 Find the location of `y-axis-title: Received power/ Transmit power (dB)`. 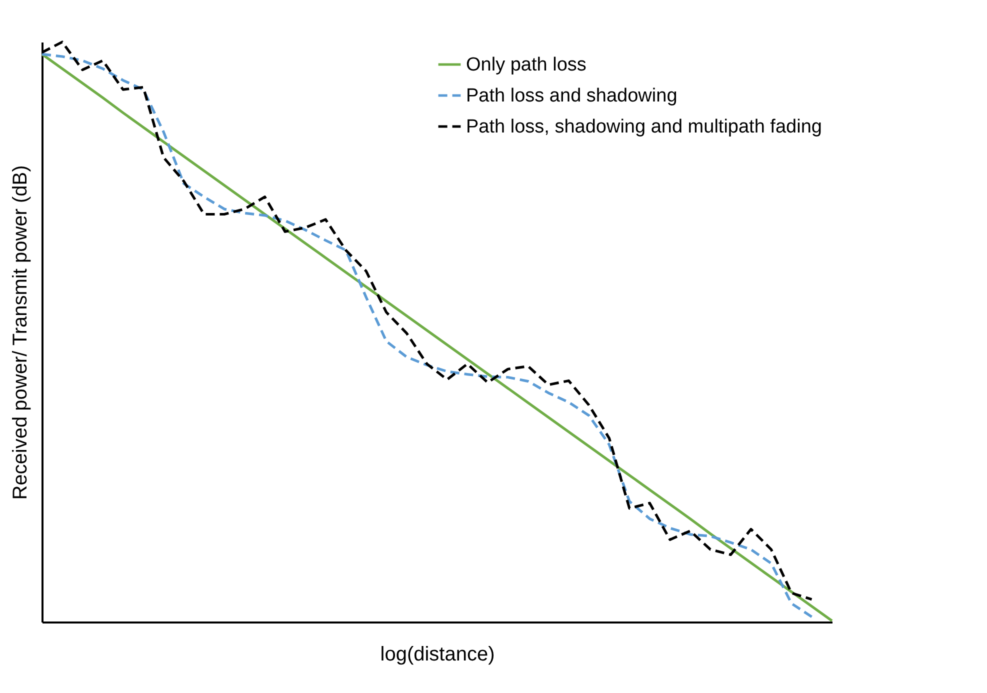

y-axis-title: Received power/ Transmit power (dB) is located at coordinates (21, 332).